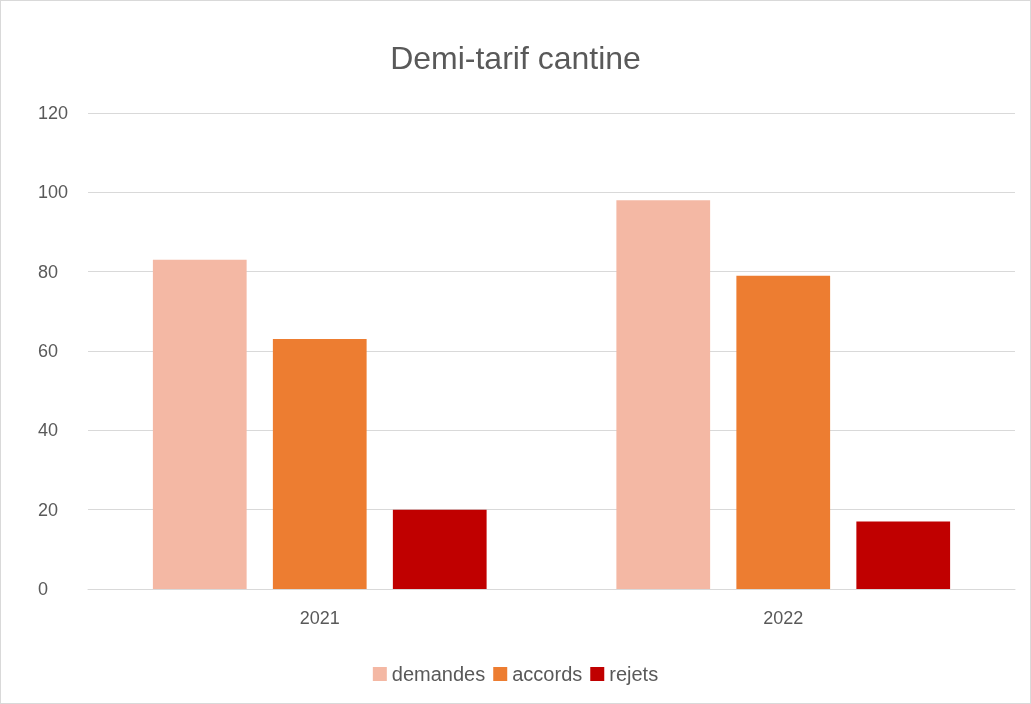  I want to click on legend-label: demandes, so click(438, 674).